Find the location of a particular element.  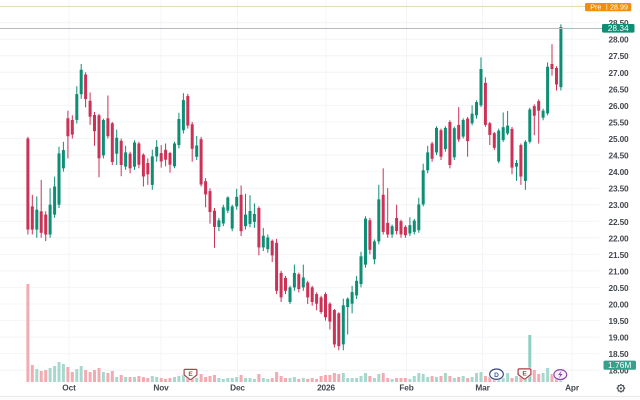

svg-text: Nov is located at coordinates (161, 388).